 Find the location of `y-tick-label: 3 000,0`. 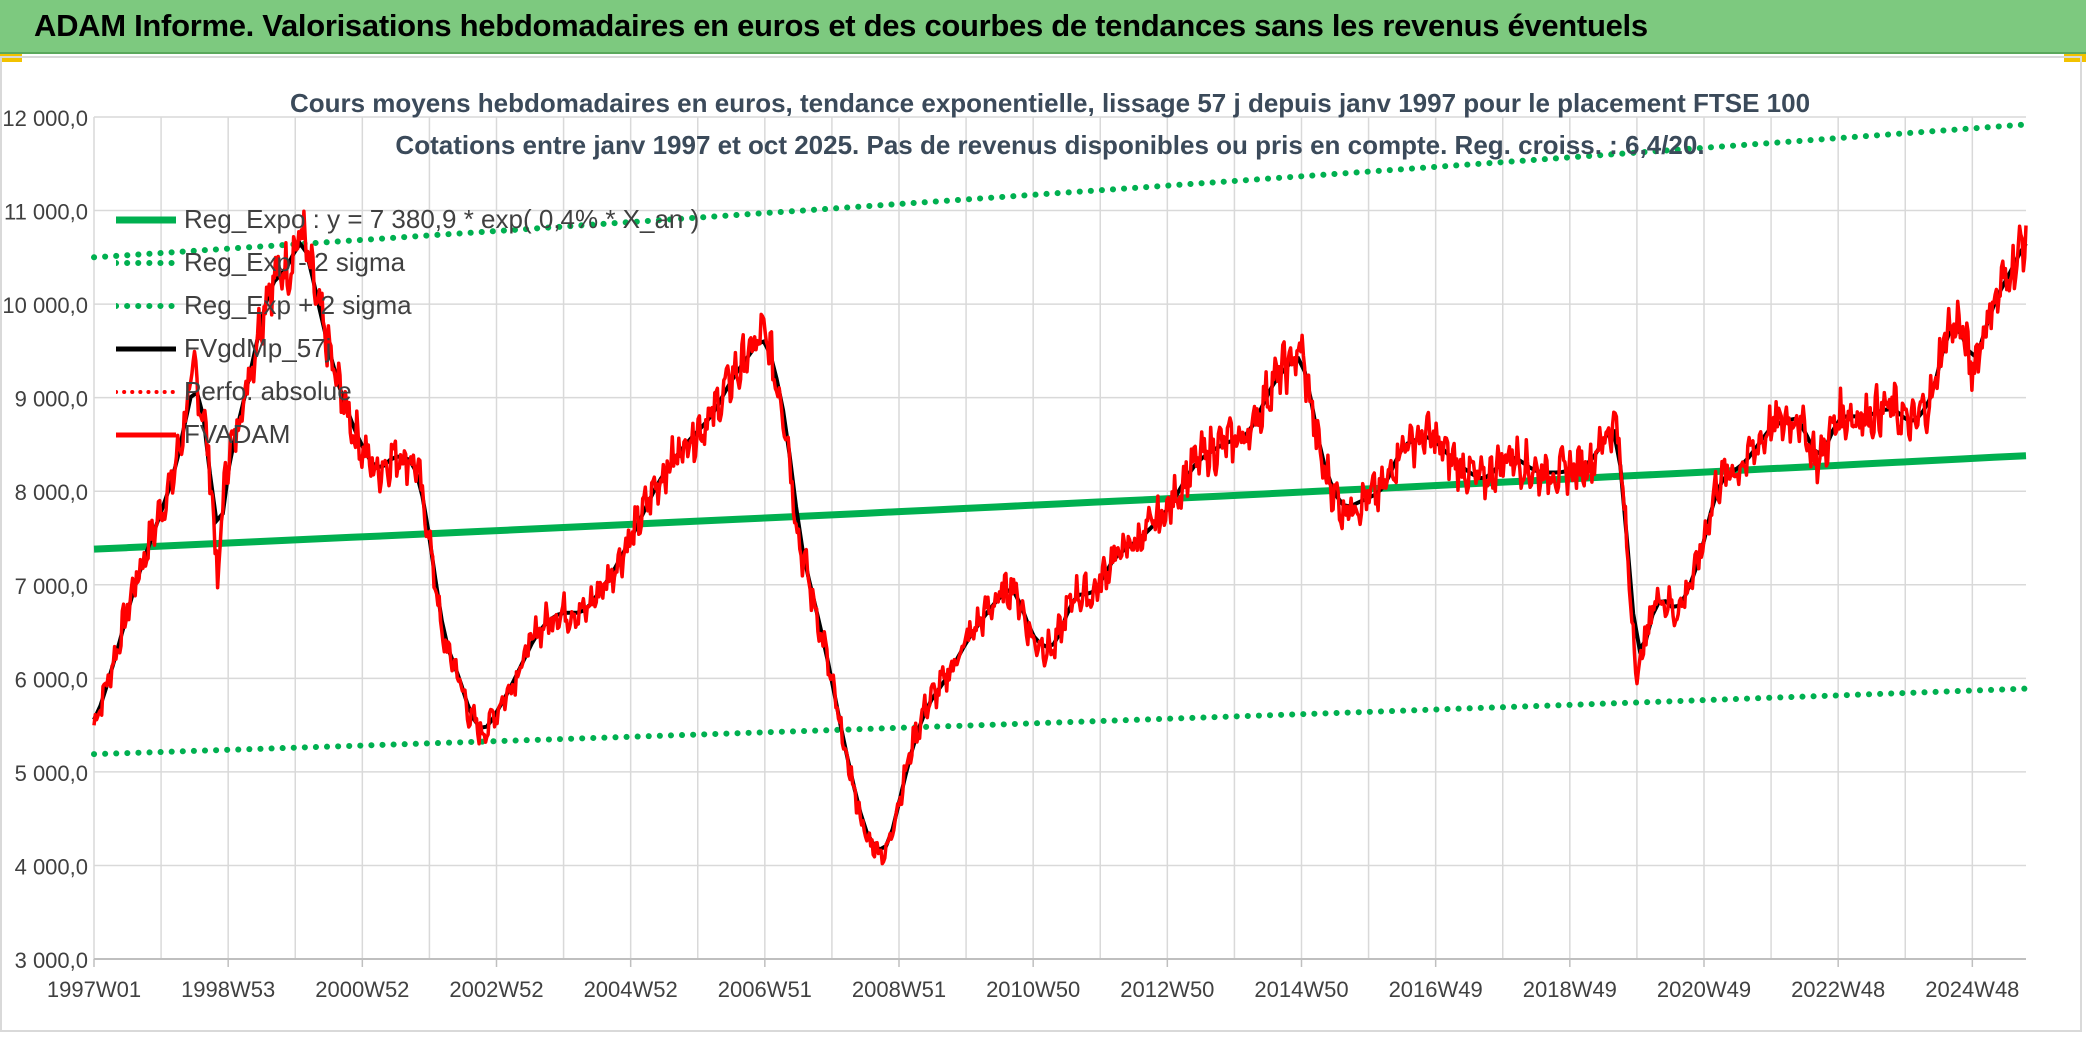

y-tick-label: 3 000,0 is located at coordinates (51, 960).